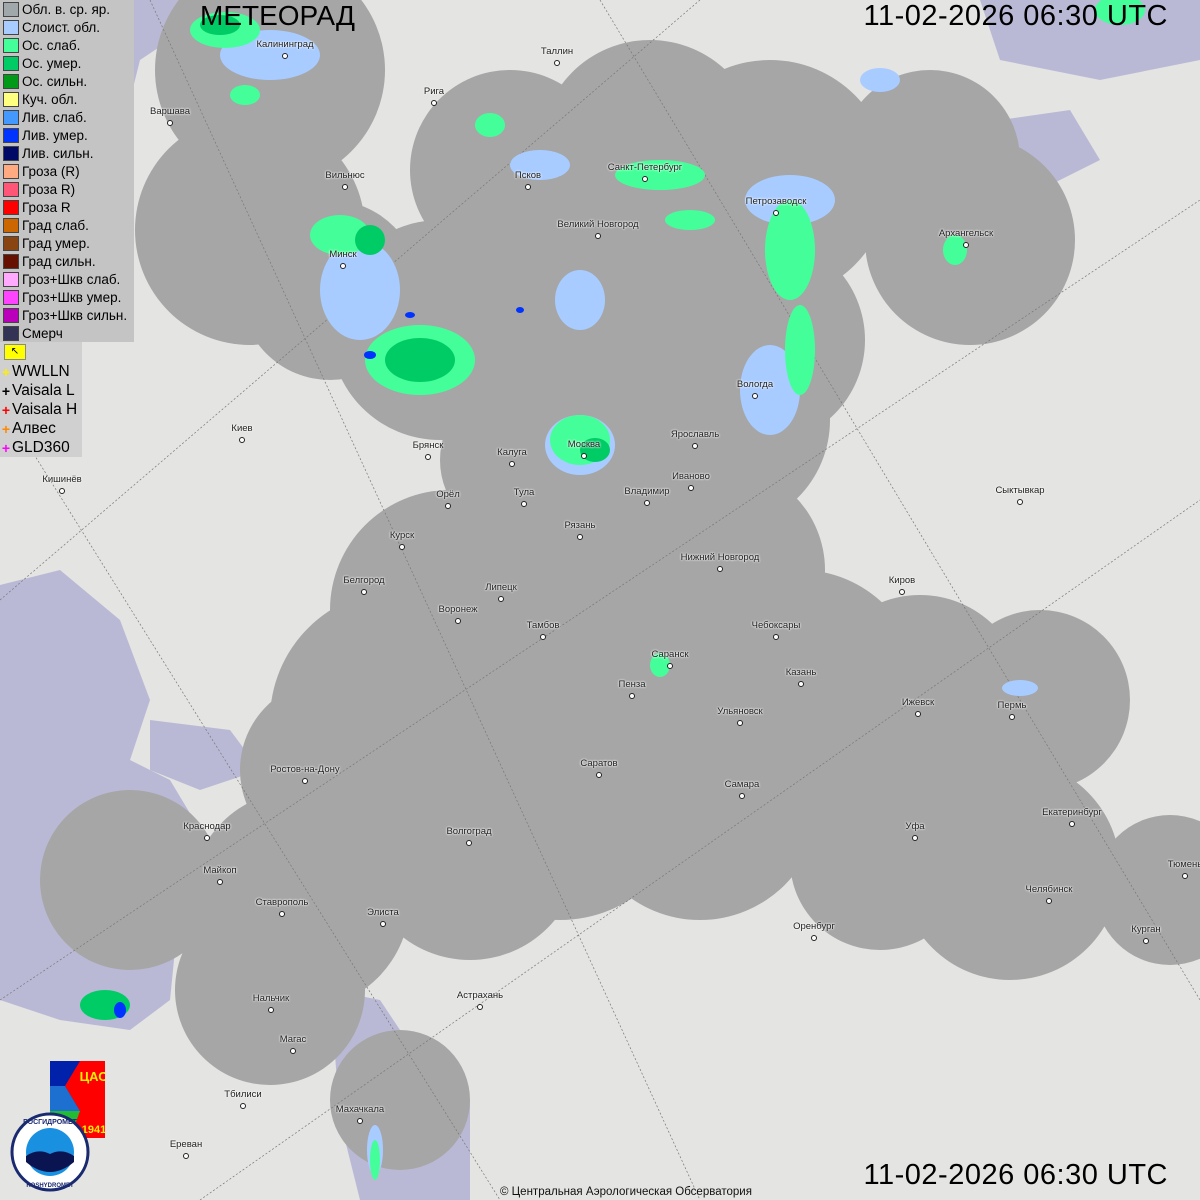  Describe the element at coordinates (34, 428) in the screenshot. I see `lightning-source-label: Алвес` at that location.